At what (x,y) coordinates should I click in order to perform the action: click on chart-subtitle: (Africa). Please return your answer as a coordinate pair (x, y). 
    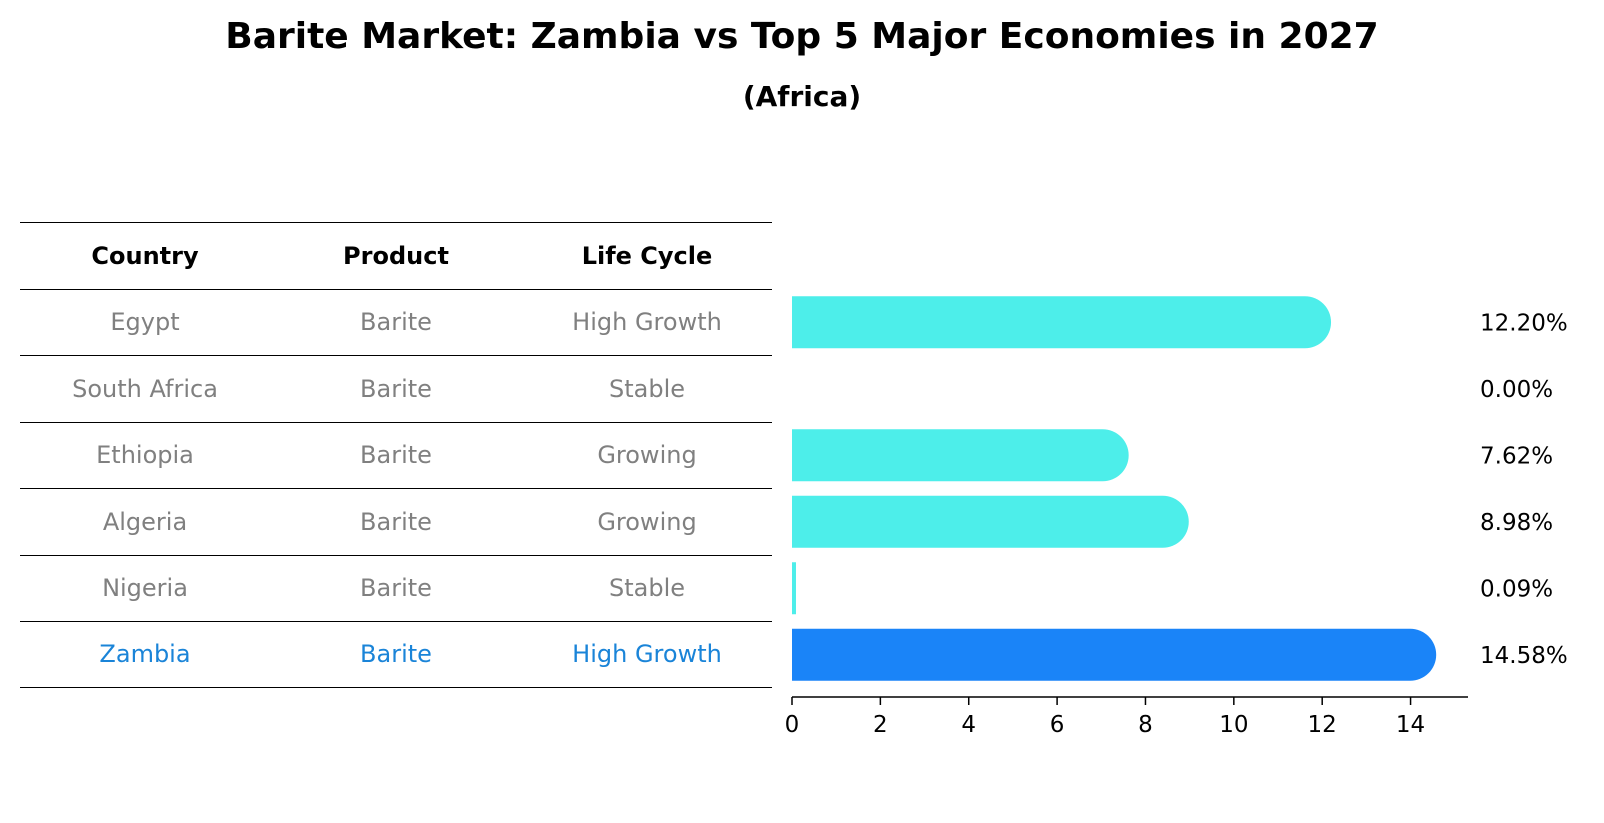
    Looking at the image, I should click on (802, 96).